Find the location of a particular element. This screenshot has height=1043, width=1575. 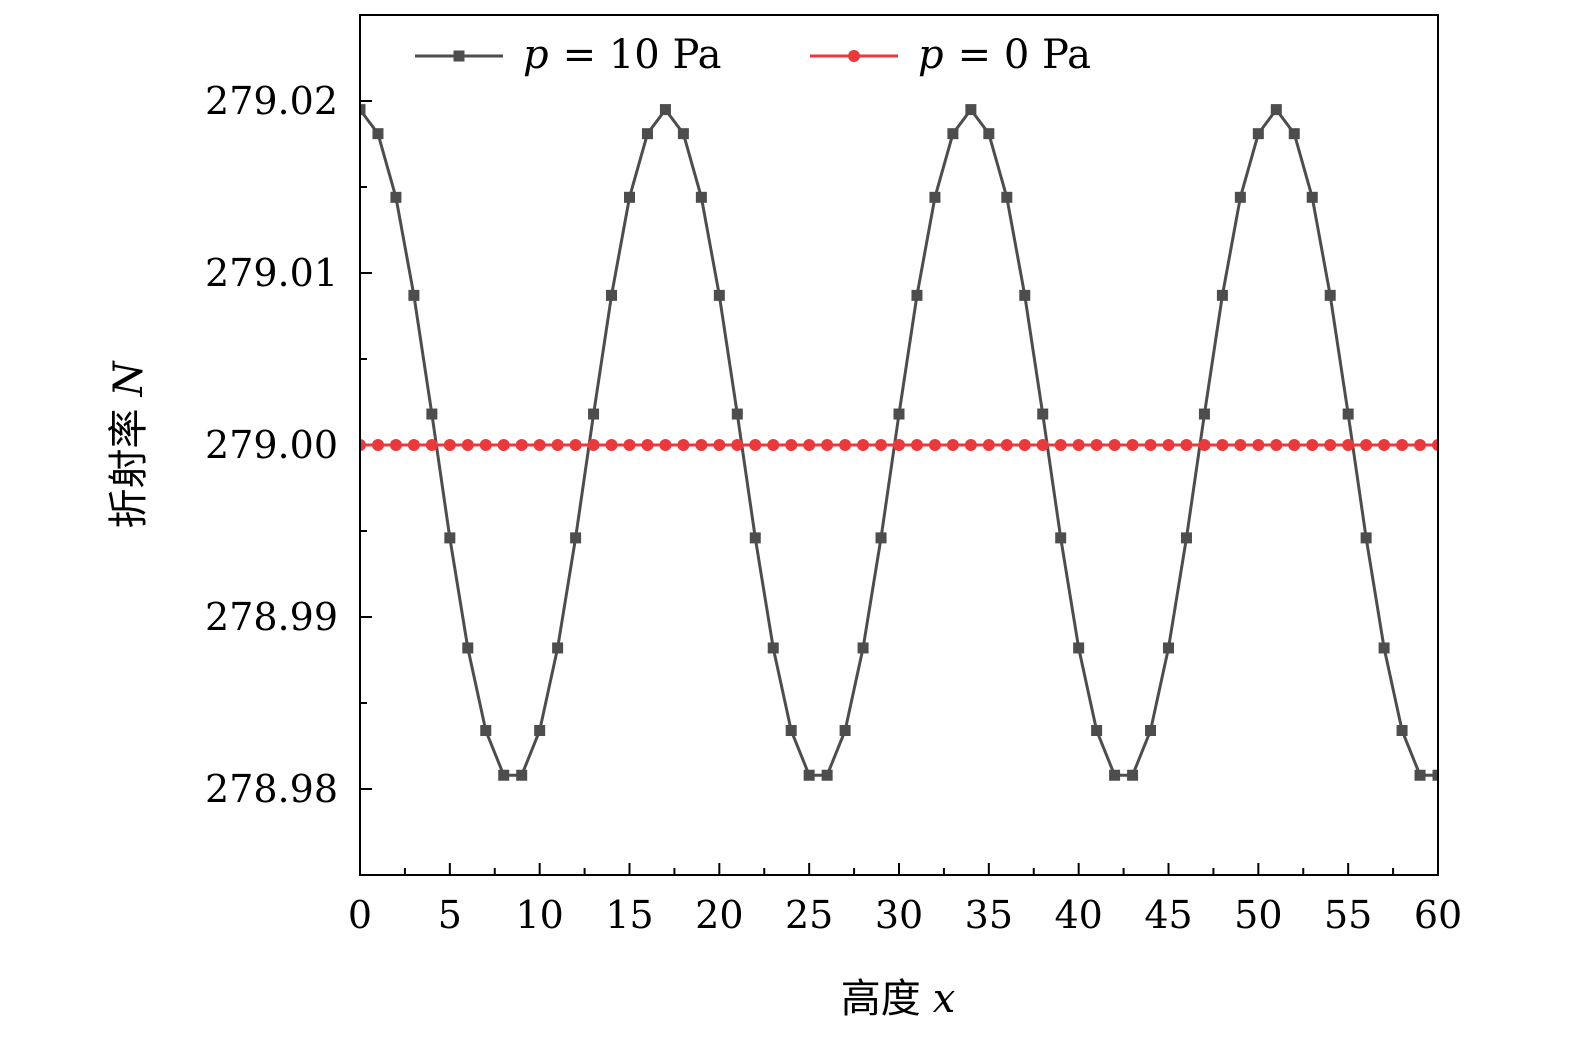

legend-marker is located at coordinates (854, 56).